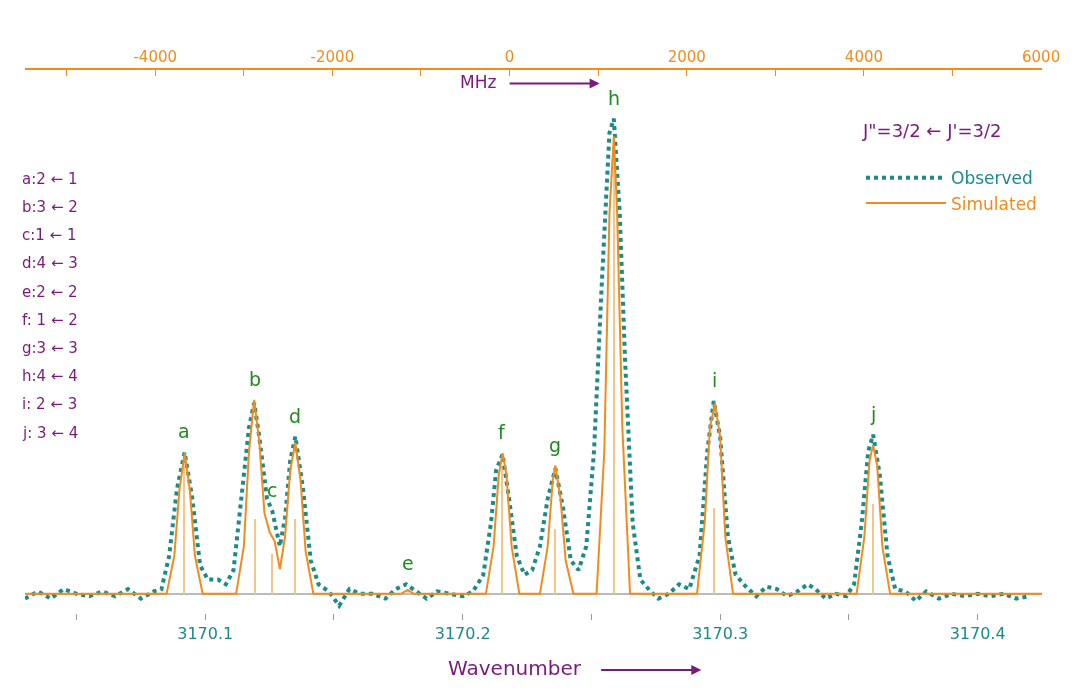 Image resolution: width=1072 pixels, height=688 pixels. What do you see at coordinates (992, 178) in the screenshot?
I see `legend-label: Observed` at bounding box center [992, 178].